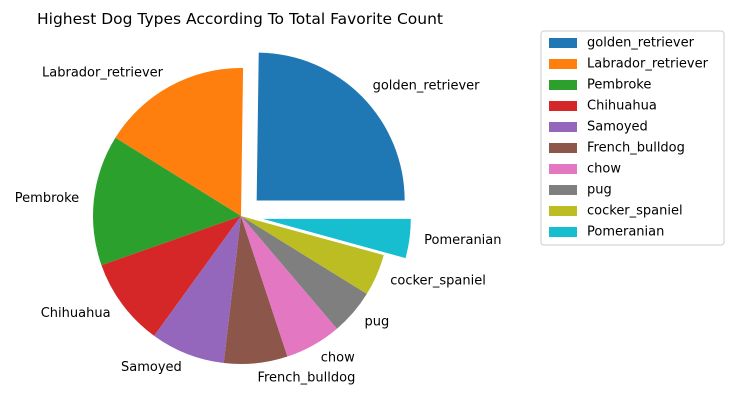 Image resolution: width=733 pixels, height=411 pixels. I want to click on slice-label-golden-retriever: golden_retriever, so click(427, 86).